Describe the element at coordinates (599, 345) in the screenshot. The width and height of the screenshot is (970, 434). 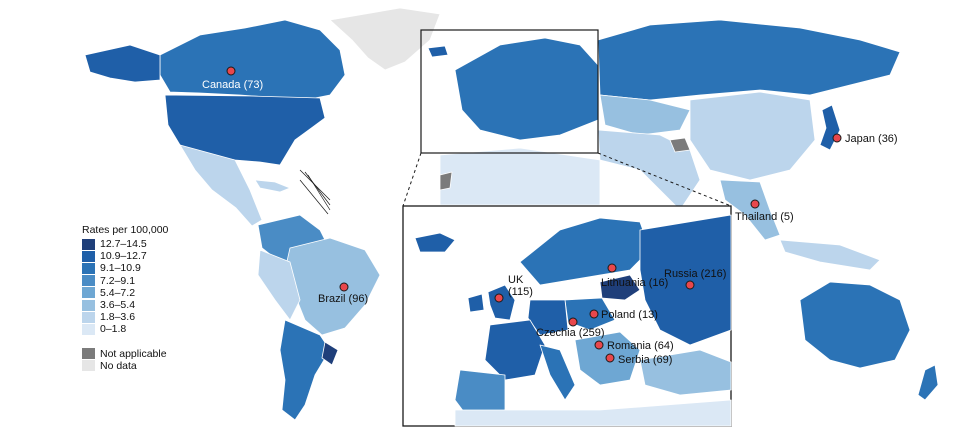
I see `marker-romania` at that location.